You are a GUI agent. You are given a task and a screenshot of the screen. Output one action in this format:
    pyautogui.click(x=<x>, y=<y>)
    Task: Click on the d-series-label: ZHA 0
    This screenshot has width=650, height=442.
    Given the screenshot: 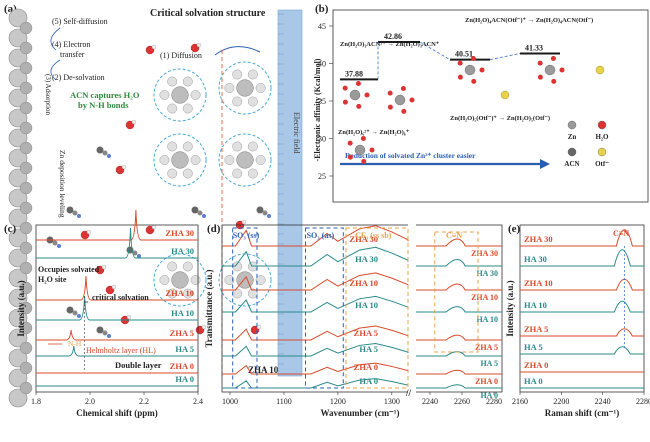 What is the action you would take?
    pyautogui.click(x=486, y=381)
    